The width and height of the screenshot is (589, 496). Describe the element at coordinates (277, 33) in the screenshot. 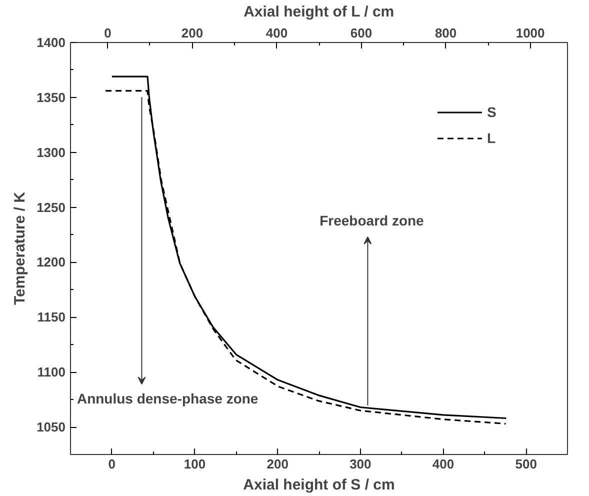

I see `x2-tick-label: 400` at that location.